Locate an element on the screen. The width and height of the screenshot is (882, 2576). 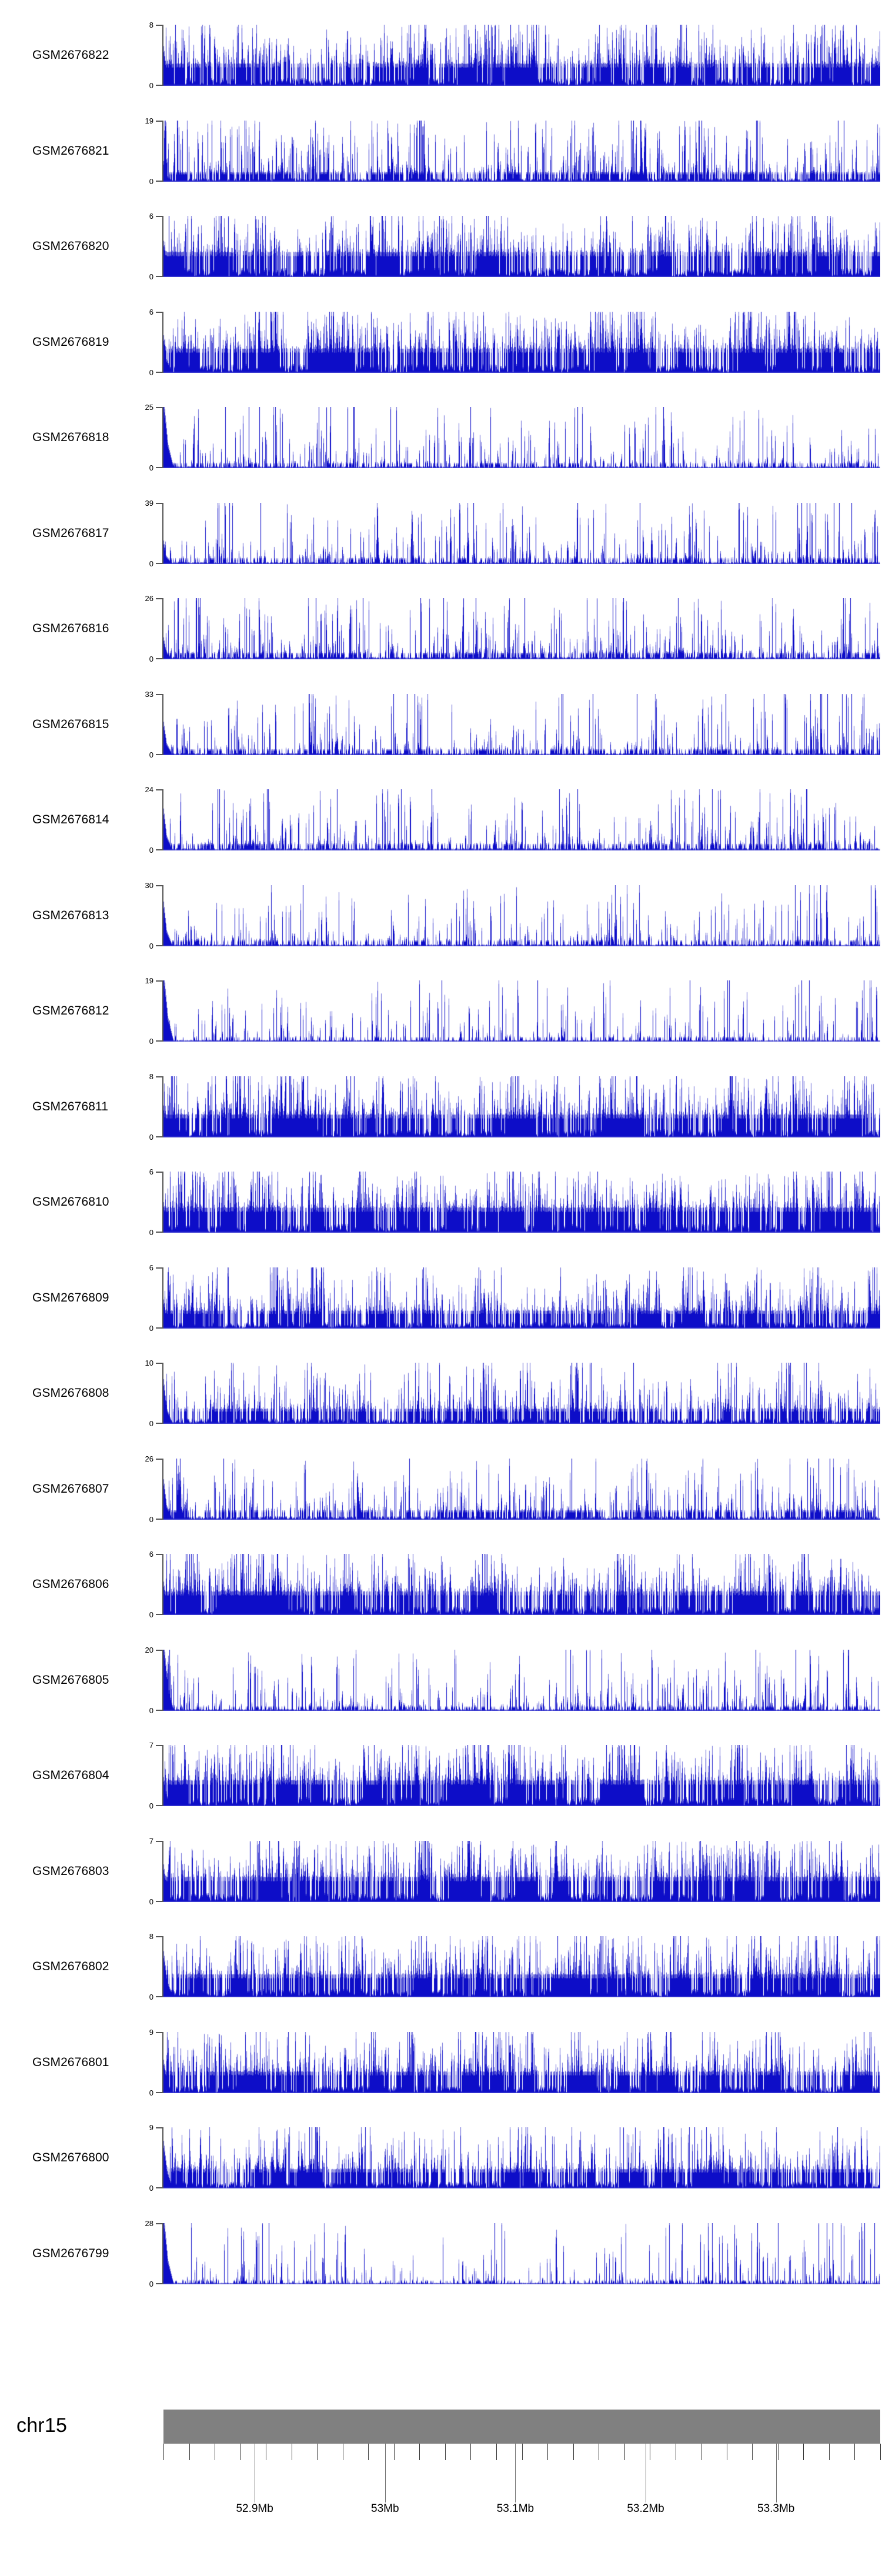
coverage-track: GSM2676822 8 0 is located at coordinates (441, 55).